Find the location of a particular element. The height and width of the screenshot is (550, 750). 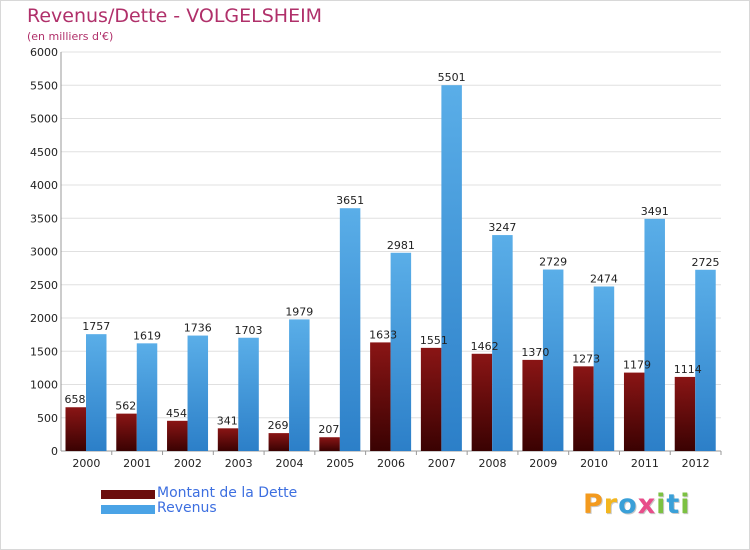

legend-label-revenue: Revenus is located at coordinates (187, 508).